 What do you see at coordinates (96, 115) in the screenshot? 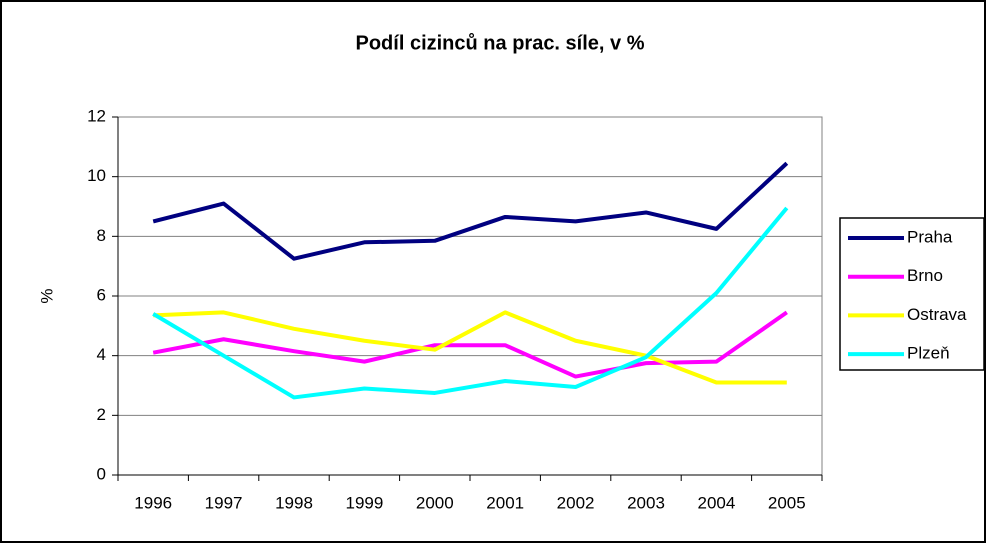
I see `y-tick-label: 12` at bounding box center [96, 115].